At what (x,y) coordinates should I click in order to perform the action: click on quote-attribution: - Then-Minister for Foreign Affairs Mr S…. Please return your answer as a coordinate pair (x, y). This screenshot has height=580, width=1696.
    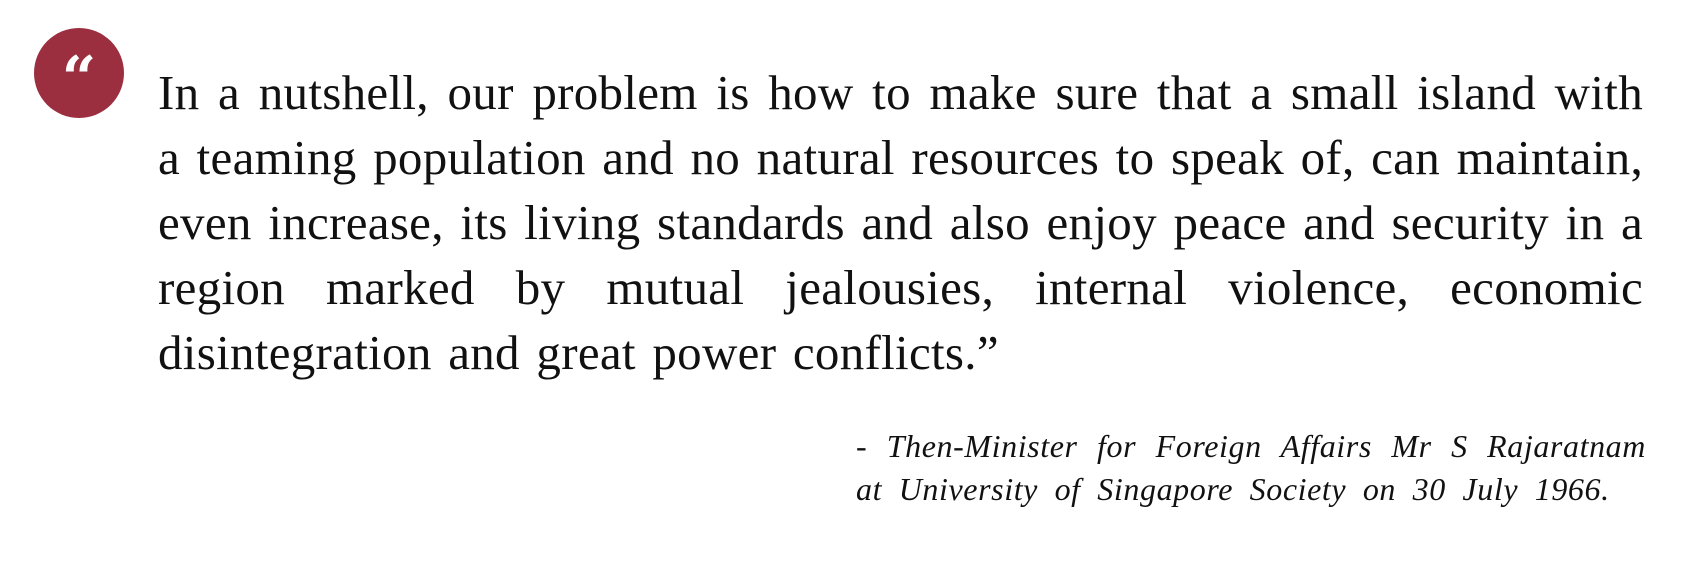
    Looking at the image, I should click on (1251, 467).